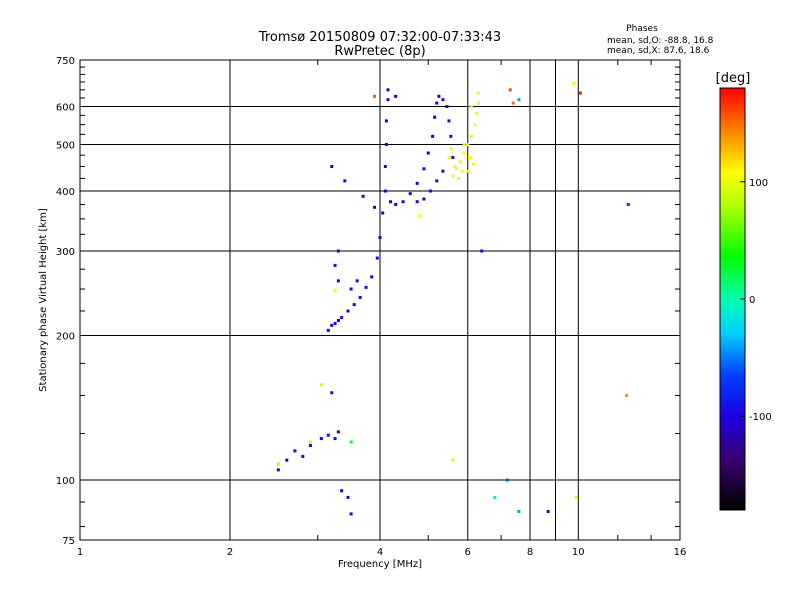 This screenshot has width=800, height=604. I want to click on y-tick-label: 300, so click(65, 252).